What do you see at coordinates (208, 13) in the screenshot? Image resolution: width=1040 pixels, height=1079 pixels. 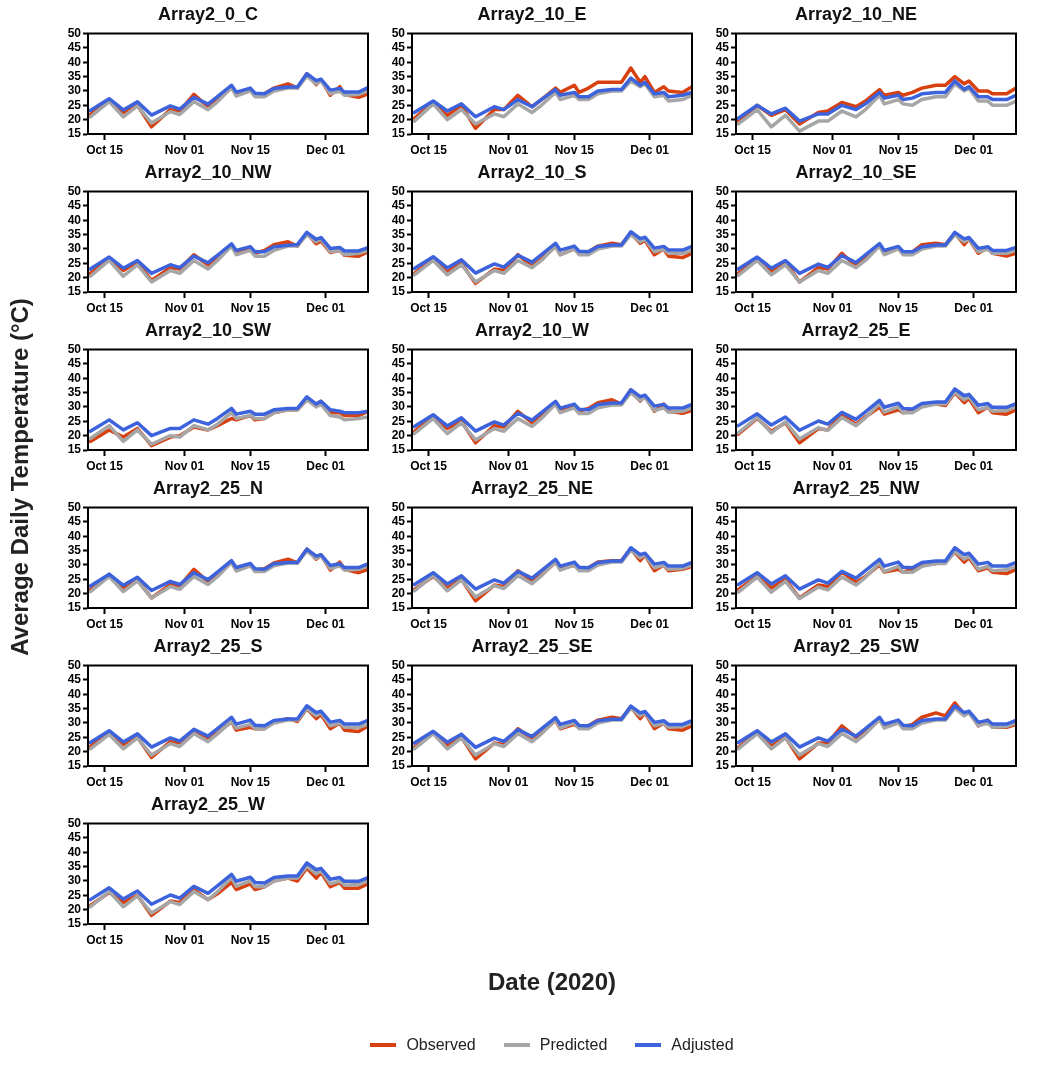 I see `chart-title: Array2_0_C` at bounding box center [208, 13].